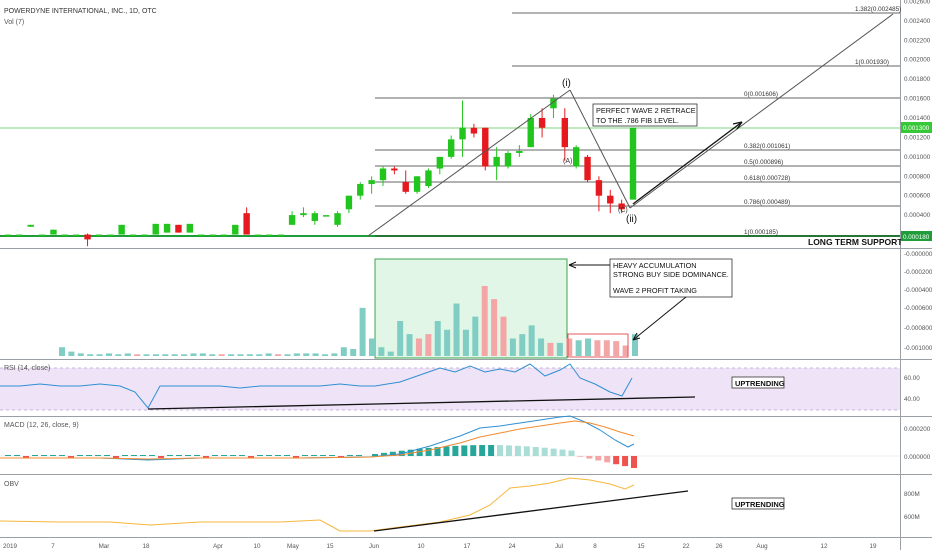 This screenshot has width=932, height=550. I want to click on fib-label: 1.382(0.002485), so click(878, 9).